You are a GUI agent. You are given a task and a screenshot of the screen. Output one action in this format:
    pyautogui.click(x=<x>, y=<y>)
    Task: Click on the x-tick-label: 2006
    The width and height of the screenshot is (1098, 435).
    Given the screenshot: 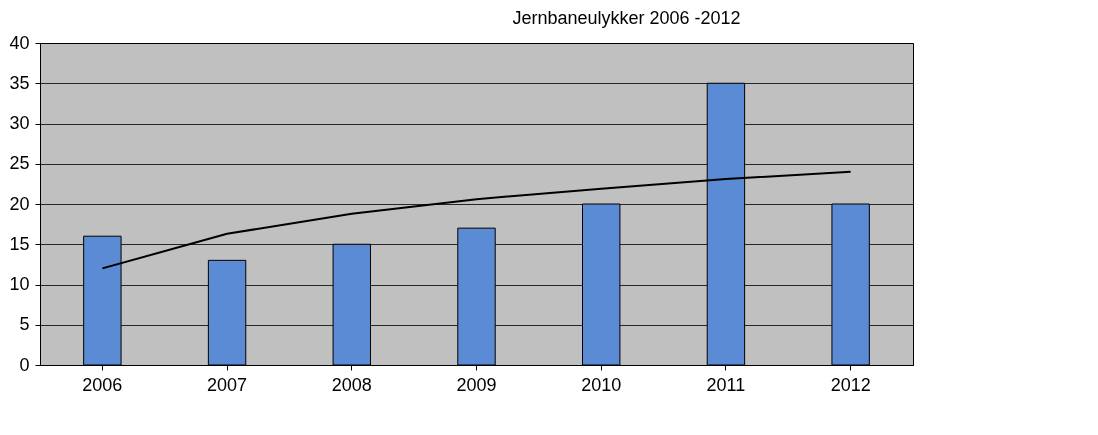 What is the action you would take?
    pyautogui.click(x=102, y=384)
    